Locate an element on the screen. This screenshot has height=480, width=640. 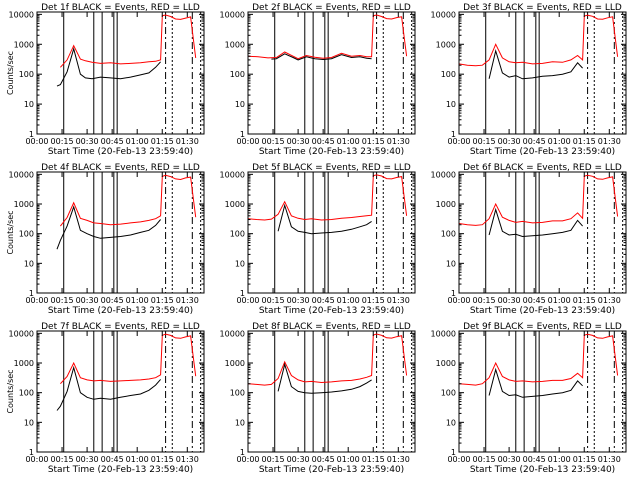
chart-title: Det 9f BLACK = Events, RED = LLD is located at coordinates (542, 327).